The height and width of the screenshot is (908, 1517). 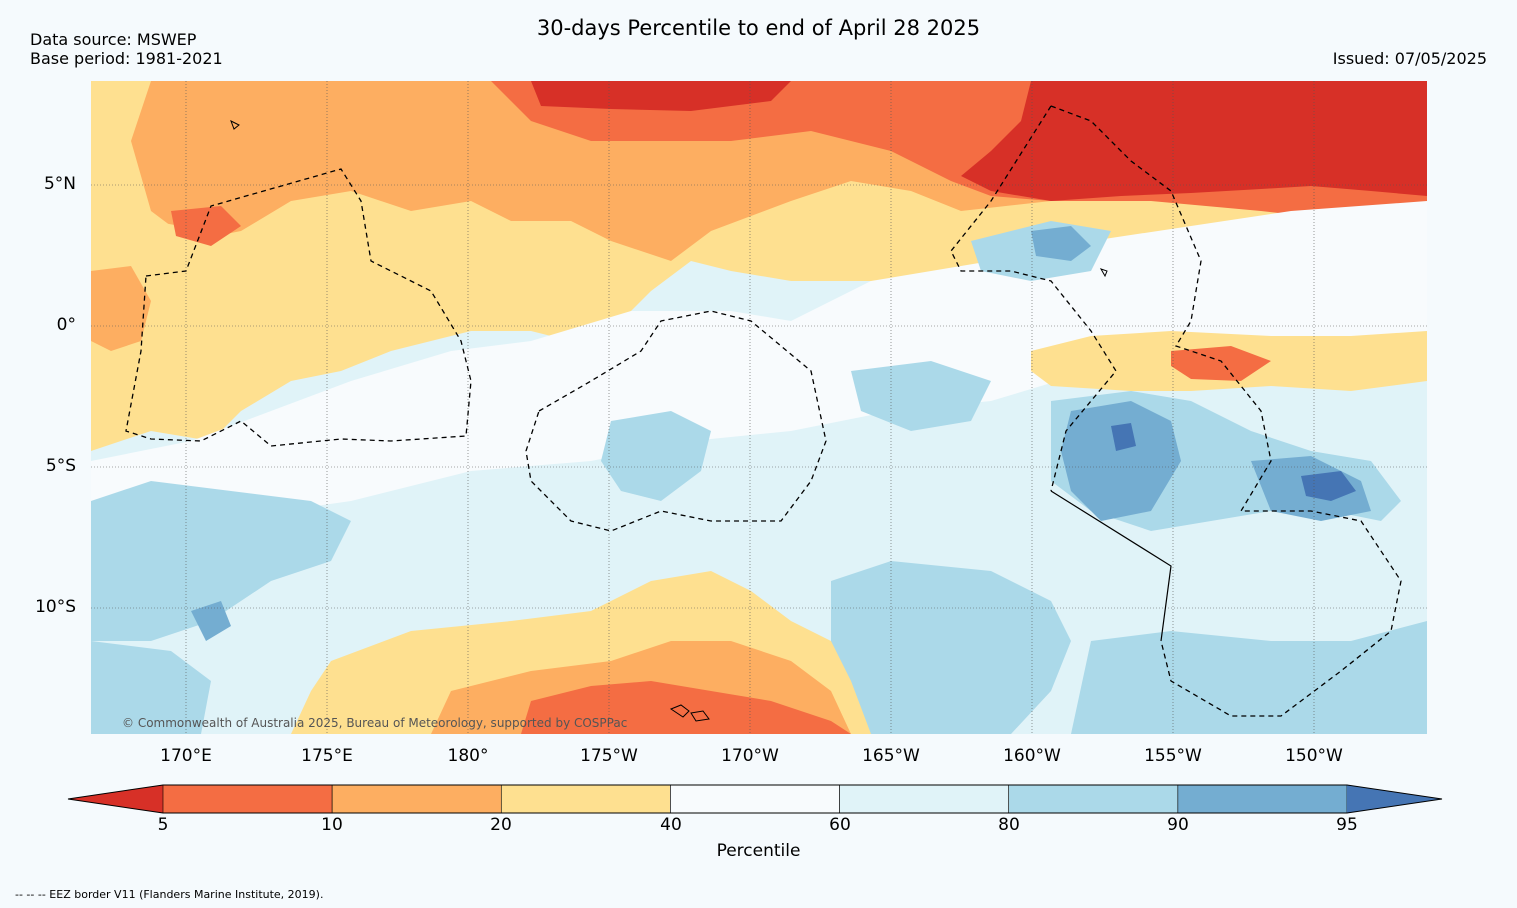 What do you see at coordinates (750, 756) in the screenshot?
I see `lon-label-170w: 170°W` at bounding box center [750, 756].